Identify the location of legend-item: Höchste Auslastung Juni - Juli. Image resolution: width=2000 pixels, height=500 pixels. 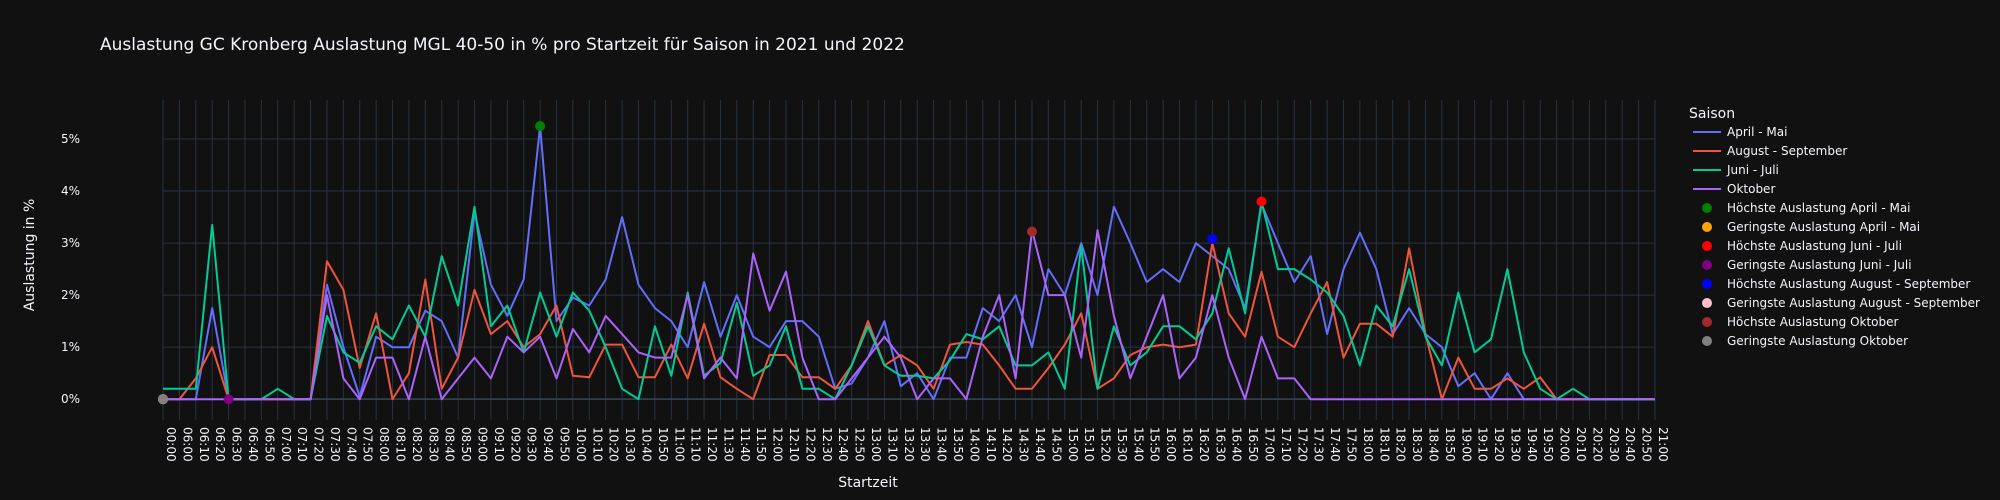
(1814, 246).